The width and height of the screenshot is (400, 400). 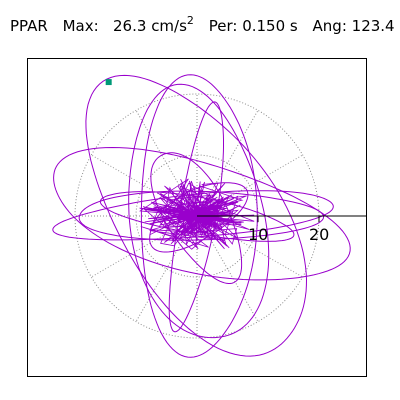 What do you see at coordinates (80, 26) in the screenshot?
I see `max-label: Max:` at bounding box center [80, 26].